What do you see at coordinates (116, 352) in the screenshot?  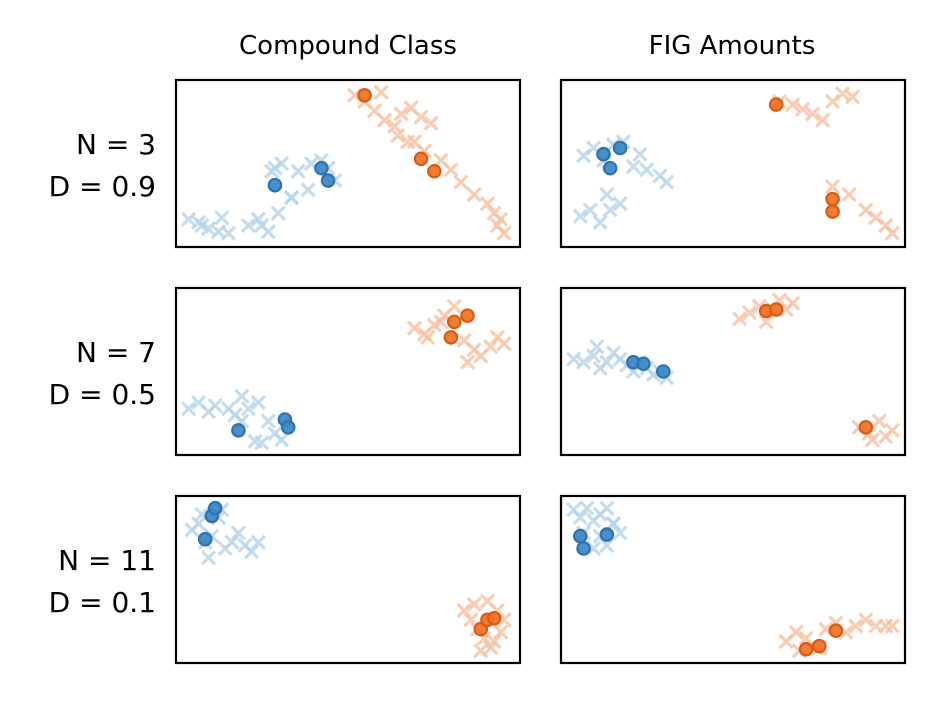 I see `row-label-n-7: N = 7` at bounding box center [116, 352].